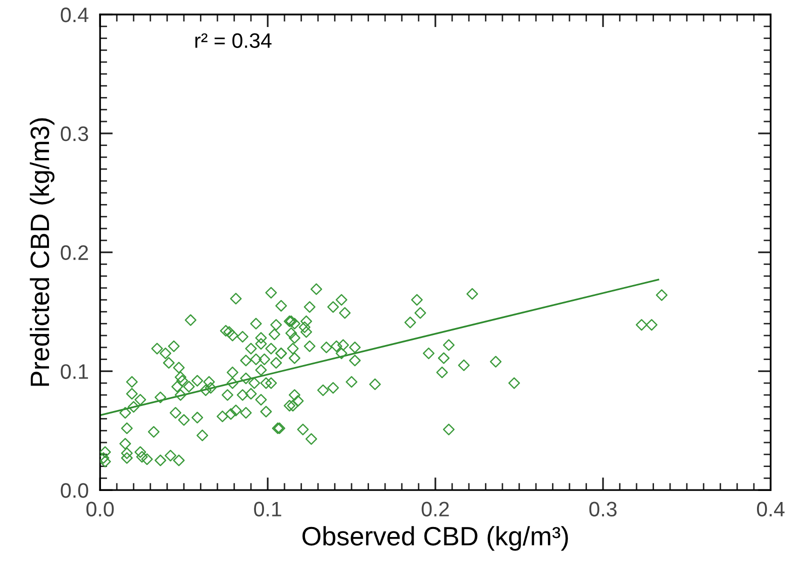 This screenshot has height=580, width=788. Describe the element at coordinates (74, 371) in the screenshot. I see `y-tick-label: 0.1` at that location.